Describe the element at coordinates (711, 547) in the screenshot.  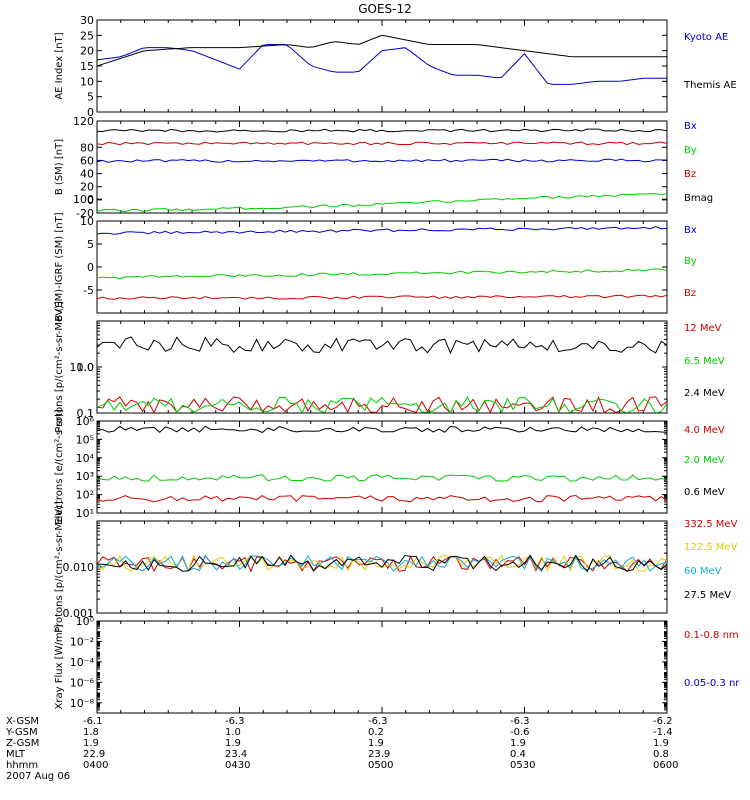
I see `legend-122-5-mev: 122.5 MeV` at that location.